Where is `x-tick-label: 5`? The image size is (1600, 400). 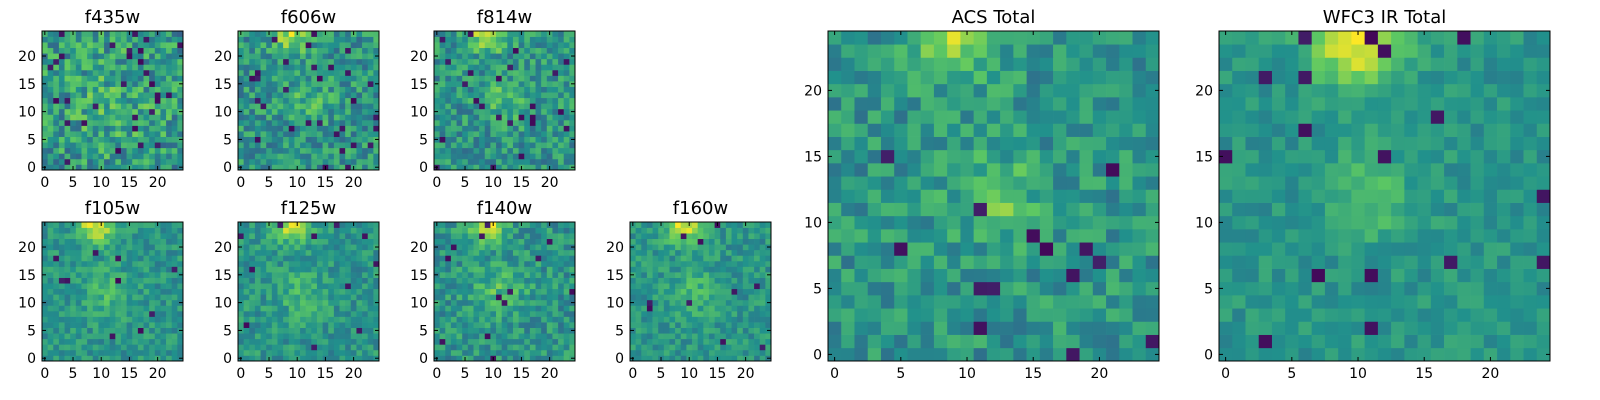 x-tick-label: 5 is located at coordinates (73, 374).